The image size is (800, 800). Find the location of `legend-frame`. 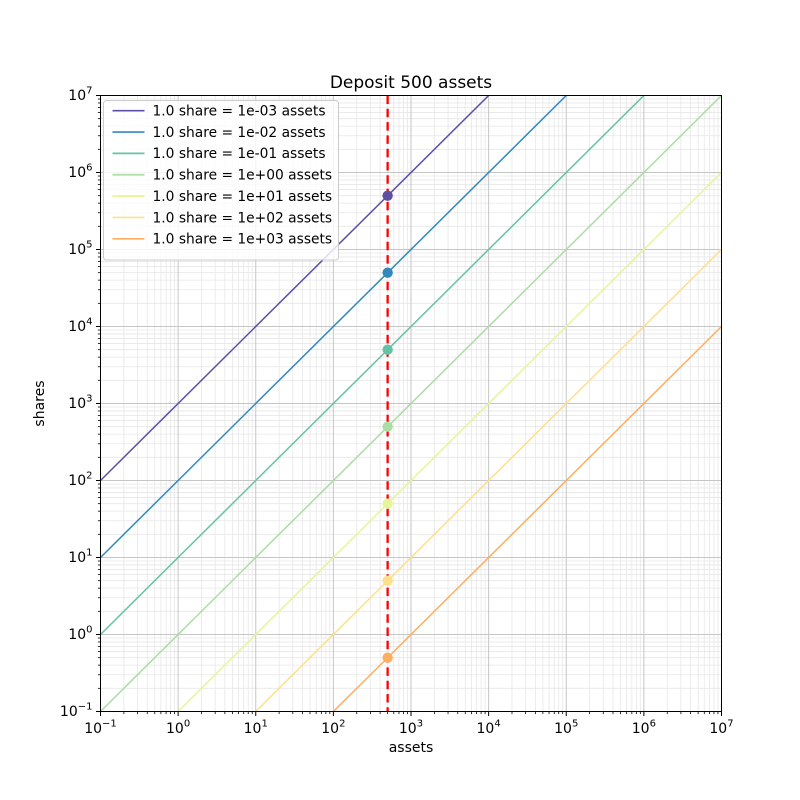

legend-frame is located at coordinates (221, 180).